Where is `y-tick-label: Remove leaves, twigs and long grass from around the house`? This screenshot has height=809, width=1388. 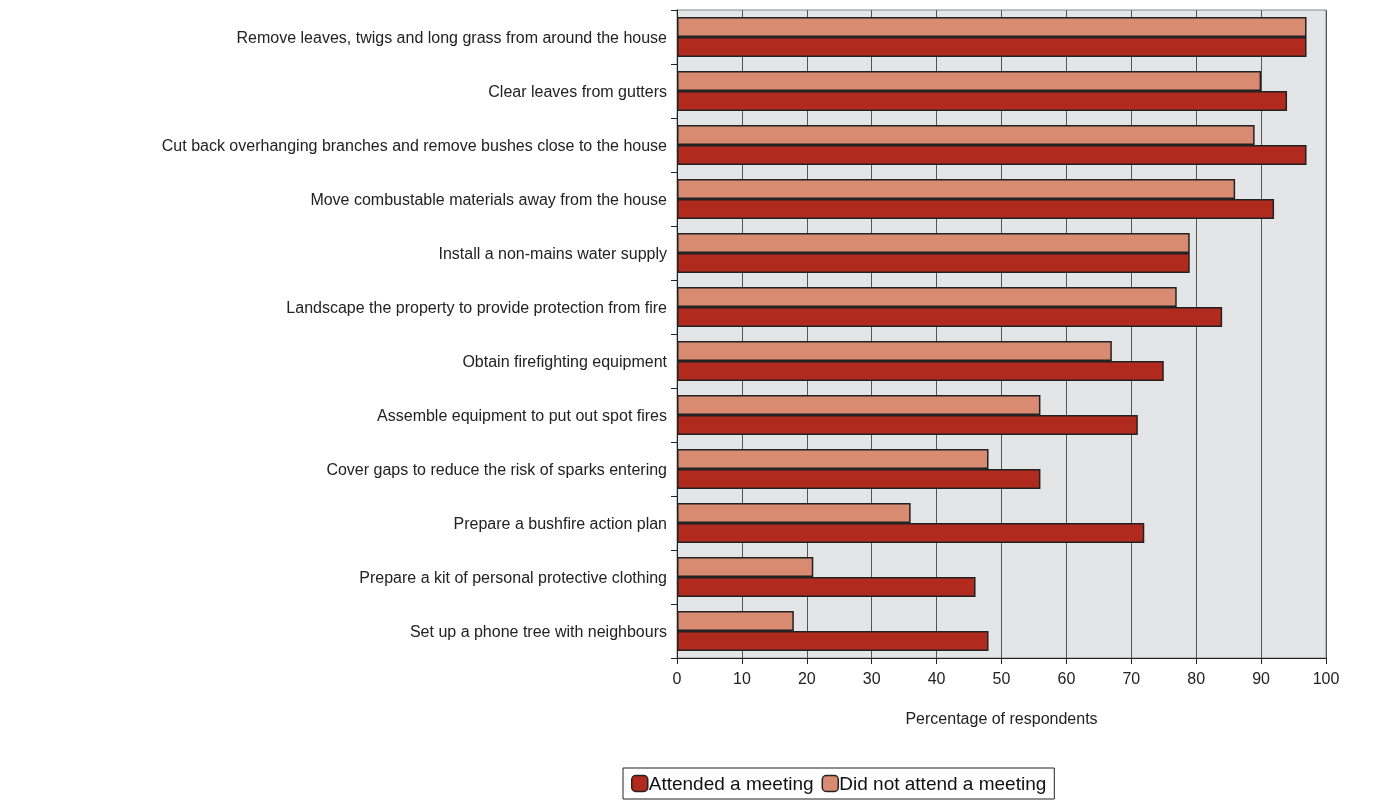 y-tick-label: Remove leaves, twigs and long grass from around the house is located at coordinates (452, 37).